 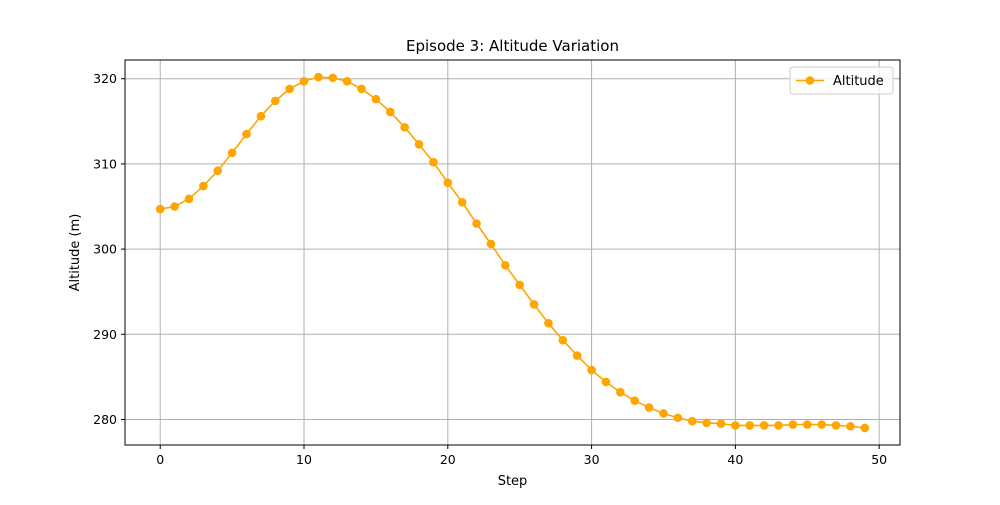 What do you see at coordinates (160, 459) in the screenshot?
I see `x-tick-label: 0` at bounding box center [160, 459].